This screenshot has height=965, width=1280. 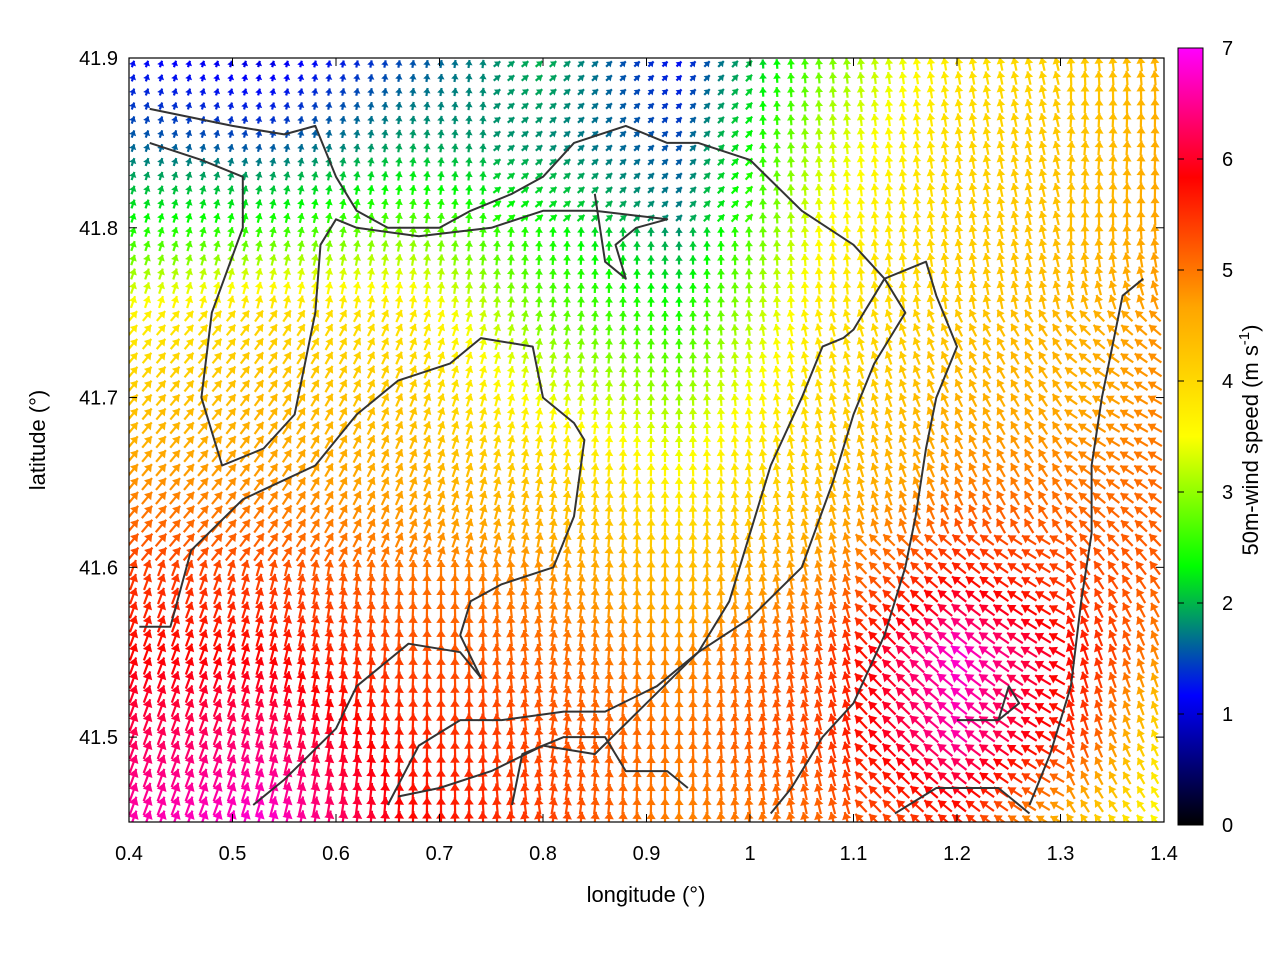 What do you see at coordinates (336, 854) in the screenshot?
I see `x-tick-label: 0.6` at bounding box center [336, 854].